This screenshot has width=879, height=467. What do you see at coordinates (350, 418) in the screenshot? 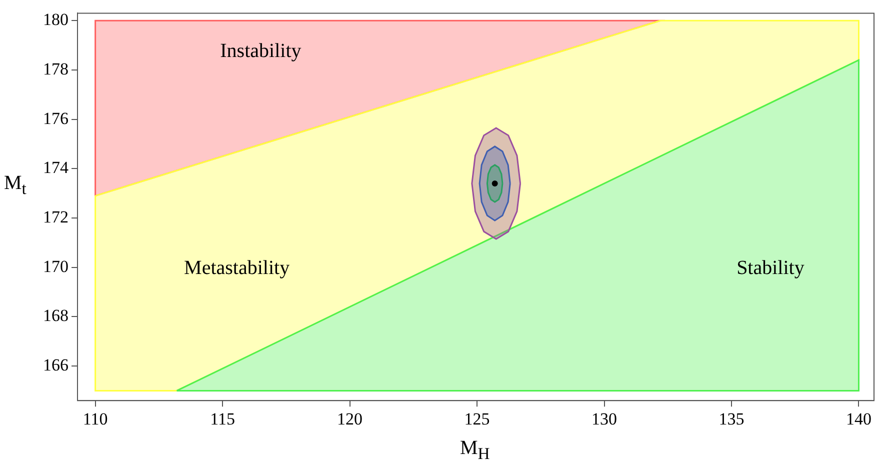
I see `x-tick-label: 120` at bounding box center [350, 418].